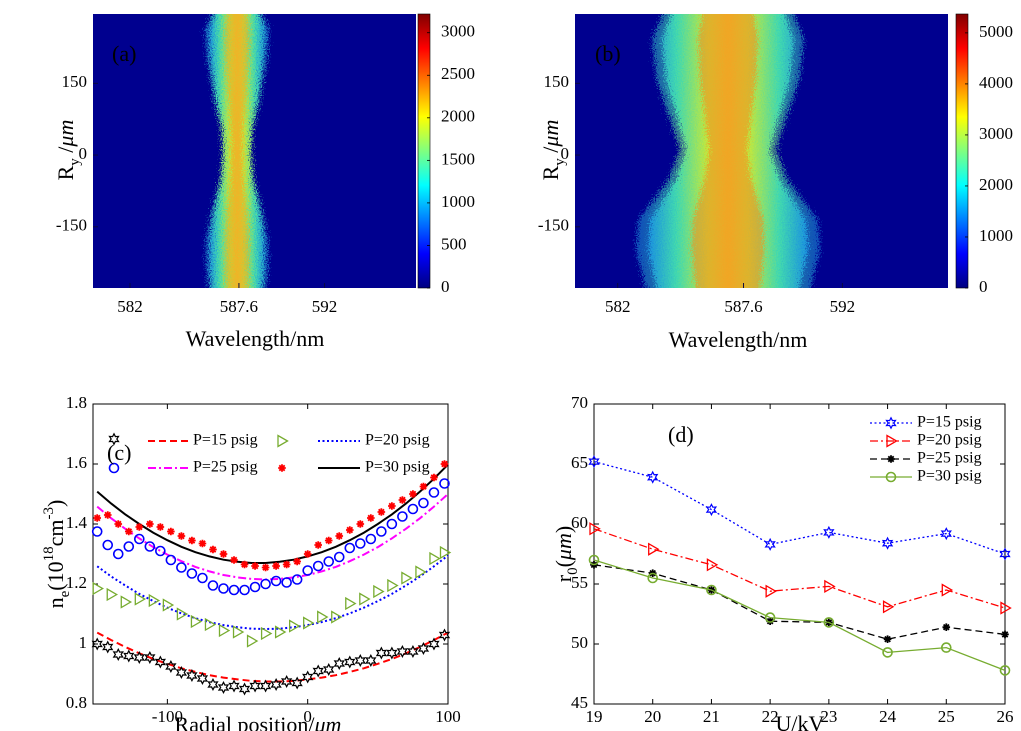 This screenshot has height=731, width=1021. What do you see at coordinates (996, 31) in the screenshot?
I see `colorbar-tick-label: 5000` at bounding box center [996, 31].